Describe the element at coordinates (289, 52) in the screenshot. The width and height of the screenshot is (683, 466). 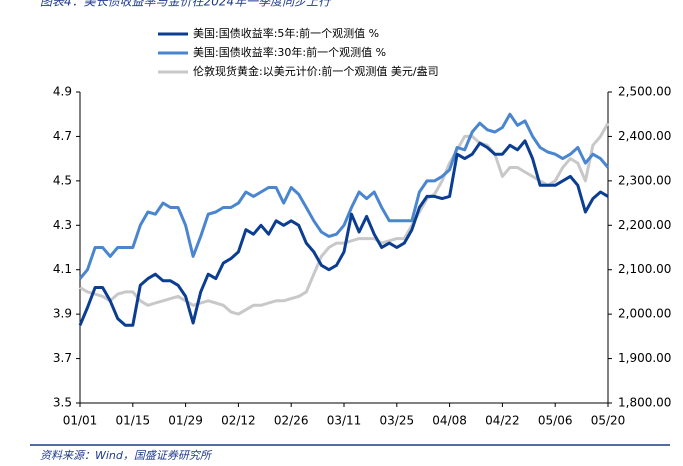
I see `legend-label: 美国:国债收益率:30年:前一个观测值 %` at that location.